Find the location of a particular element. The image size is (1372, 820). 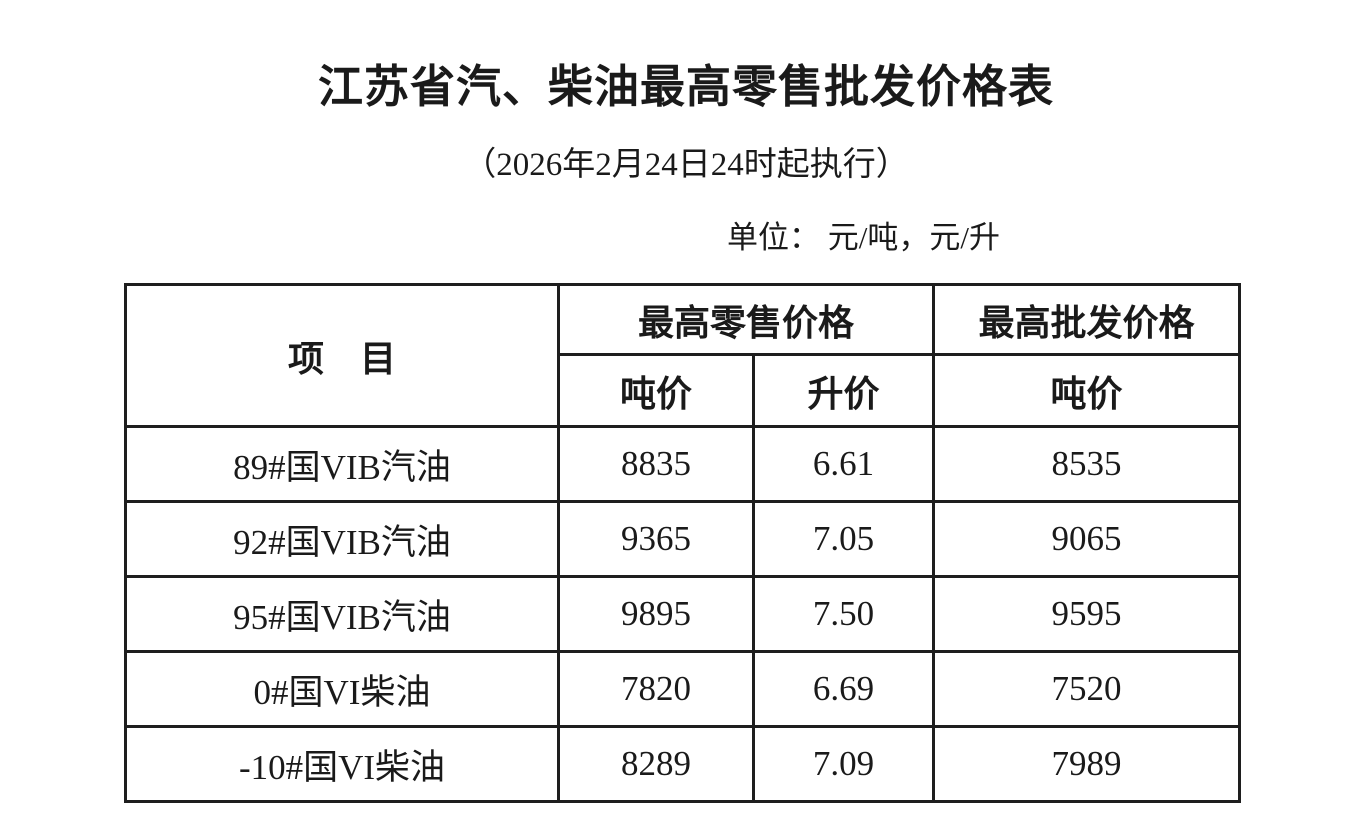

table-row-0-diesel: 0#国VI柴油 7820 6.69 7520 is located at coordinates (683, 689).